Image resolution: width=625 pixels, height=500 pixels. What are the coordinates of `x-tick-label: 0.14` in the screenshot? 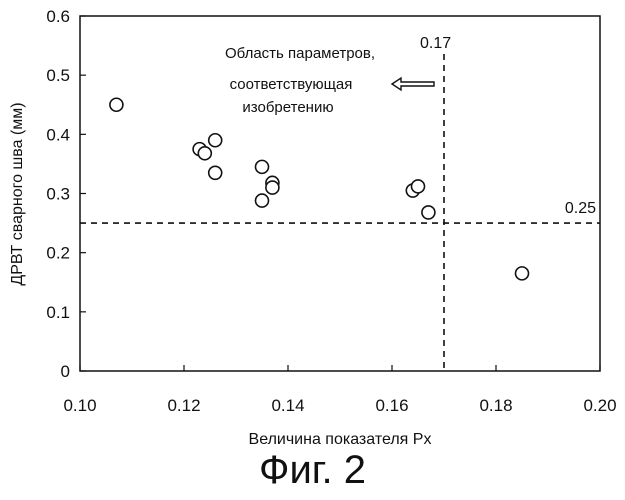 It's located at (287, 405).